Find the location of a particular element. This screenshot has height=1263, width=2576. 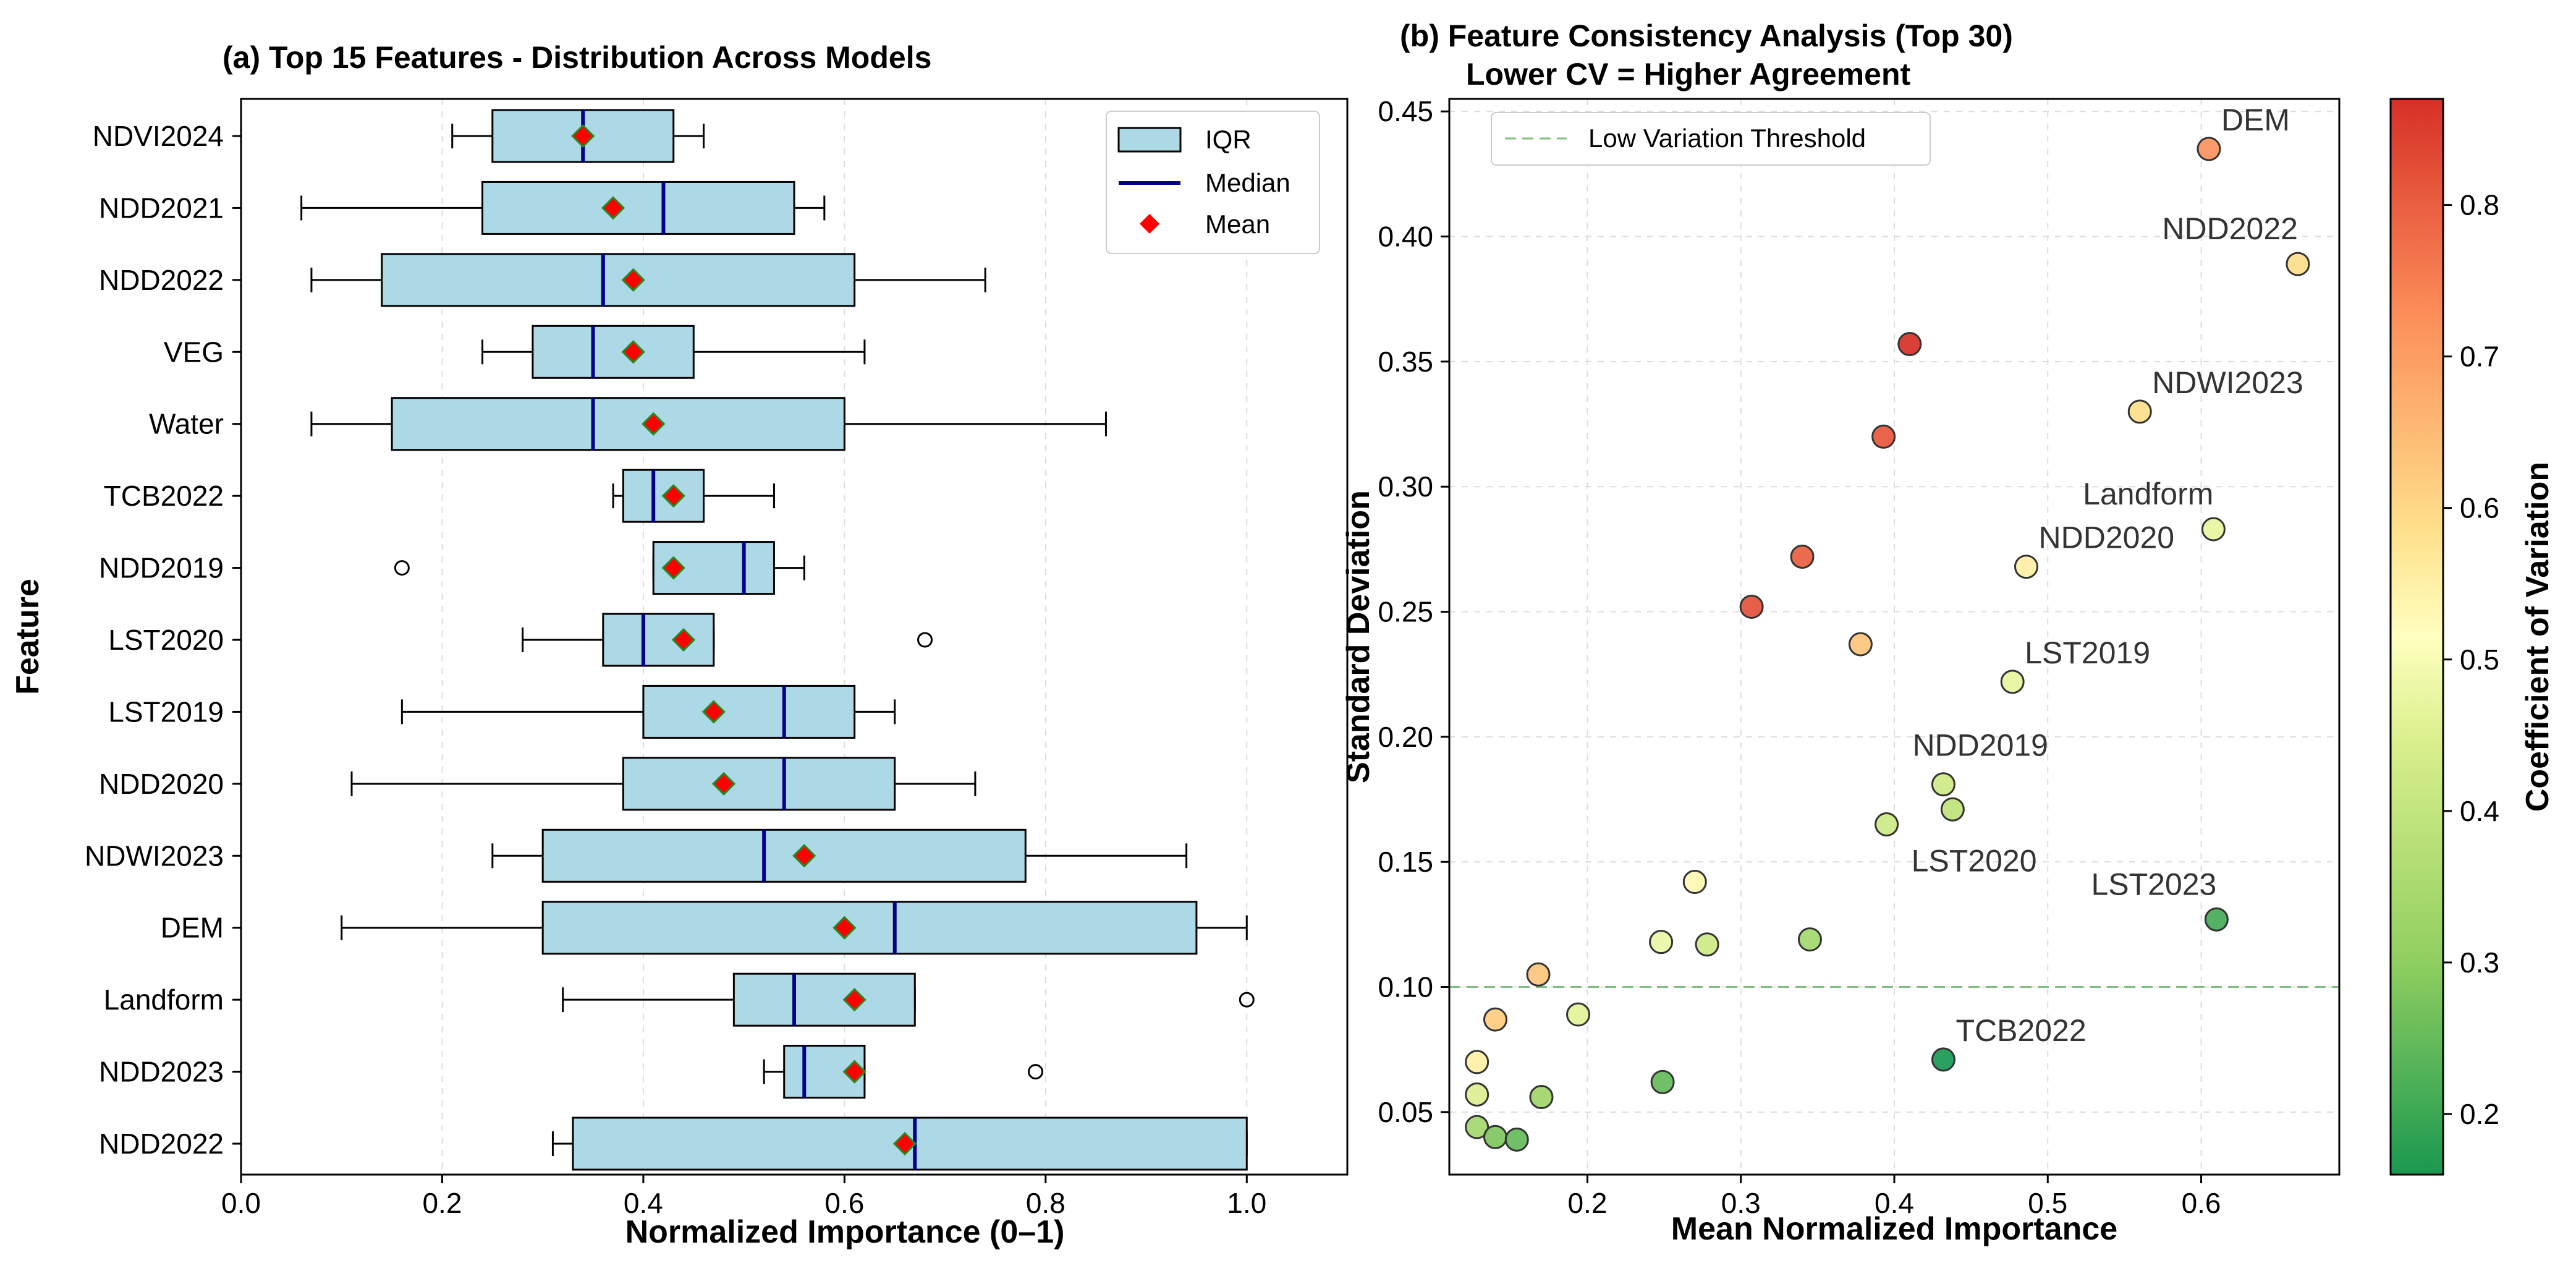

box-ndd2021 is located at coordinates (563, 208).